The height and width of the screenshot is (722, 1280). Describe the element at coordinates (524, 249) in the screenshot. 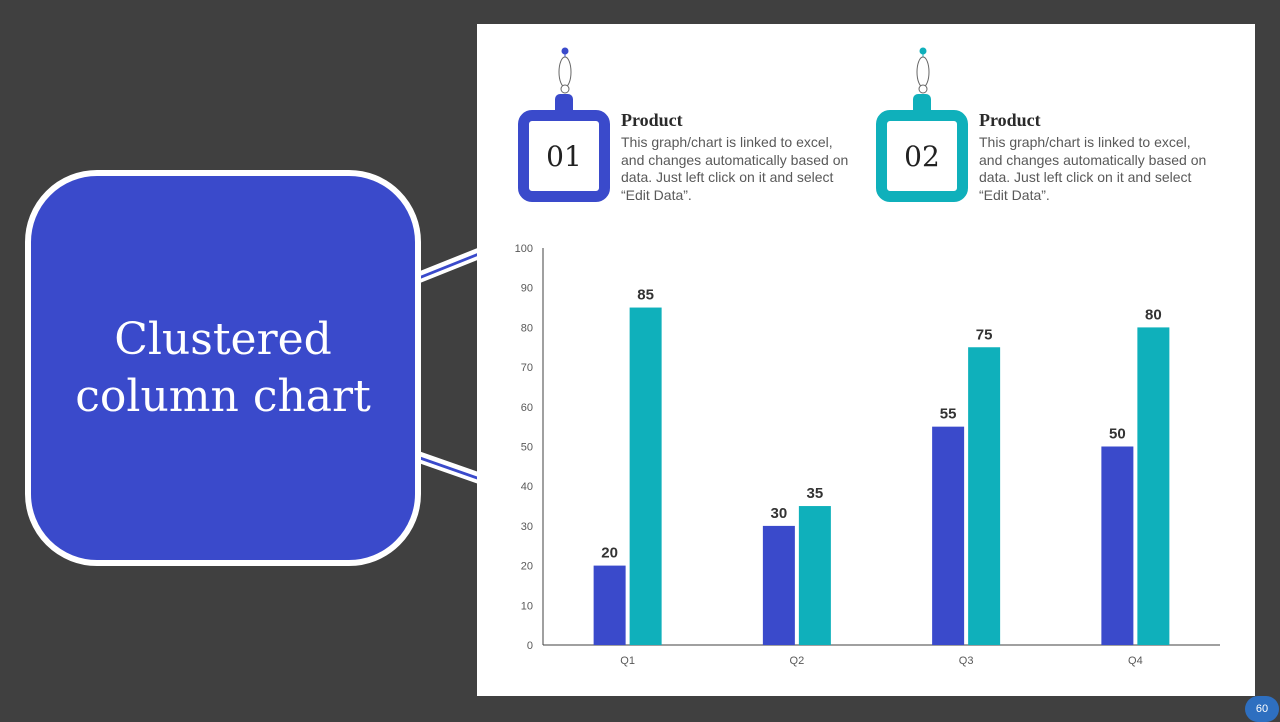

I see `y-tick-label: 100` at that location.